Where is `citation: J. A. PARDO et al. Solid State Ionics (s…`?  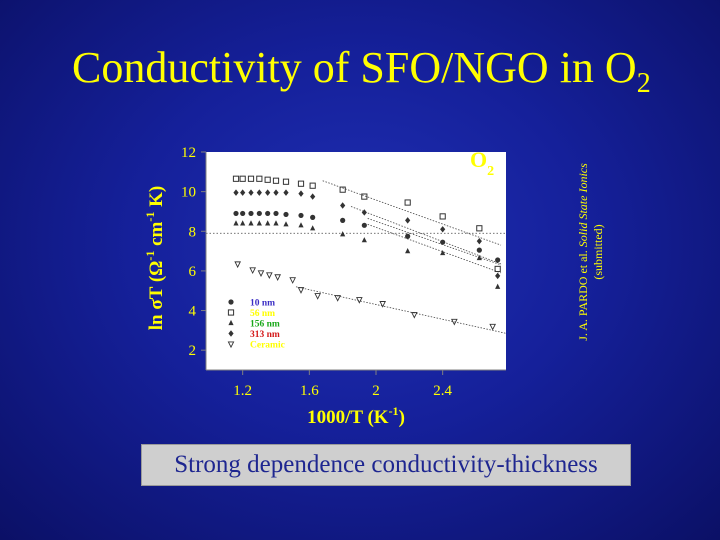
citation: J. A. PARDO et al. Solid State Ionics (s… is located at coordinates (591, 252).